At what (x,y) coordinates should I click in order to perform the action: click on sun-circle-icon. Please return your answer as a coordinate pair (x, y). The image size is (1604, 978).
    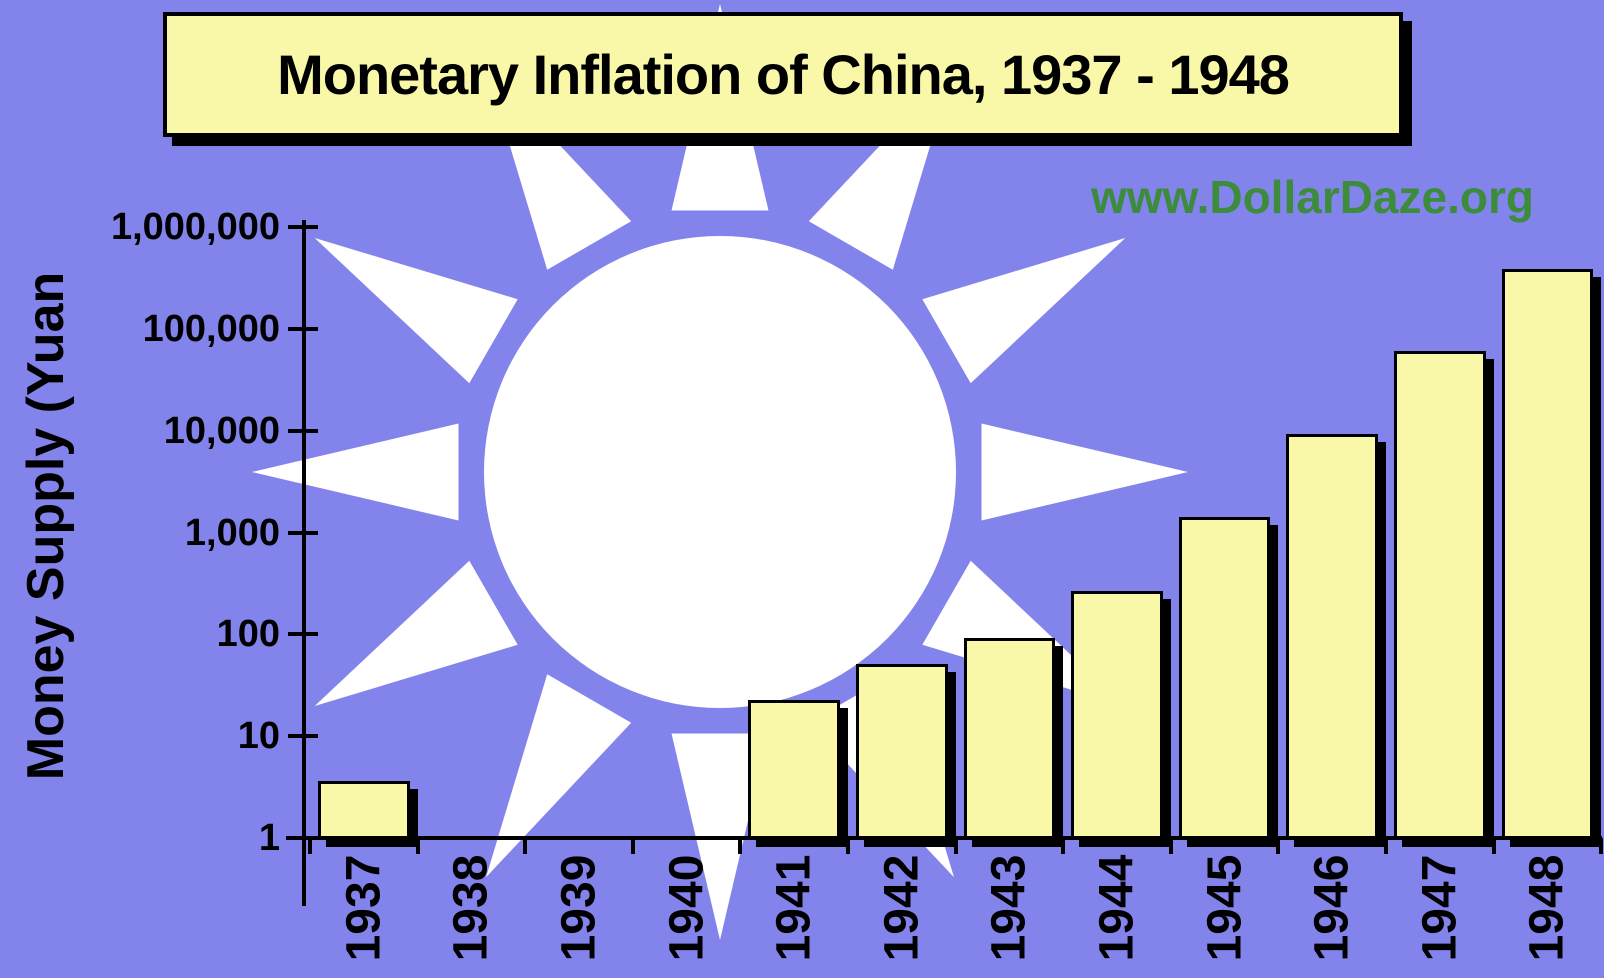
    Looking at the image, I should click on (720, 472).